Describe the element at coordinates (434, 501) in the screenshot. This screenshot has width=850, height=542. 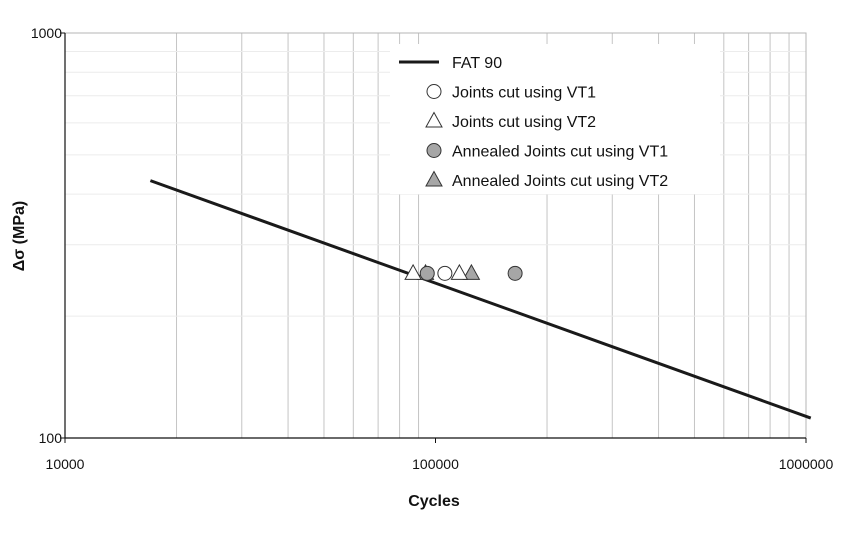
I see `x-axis-title: Cycles` at that location.